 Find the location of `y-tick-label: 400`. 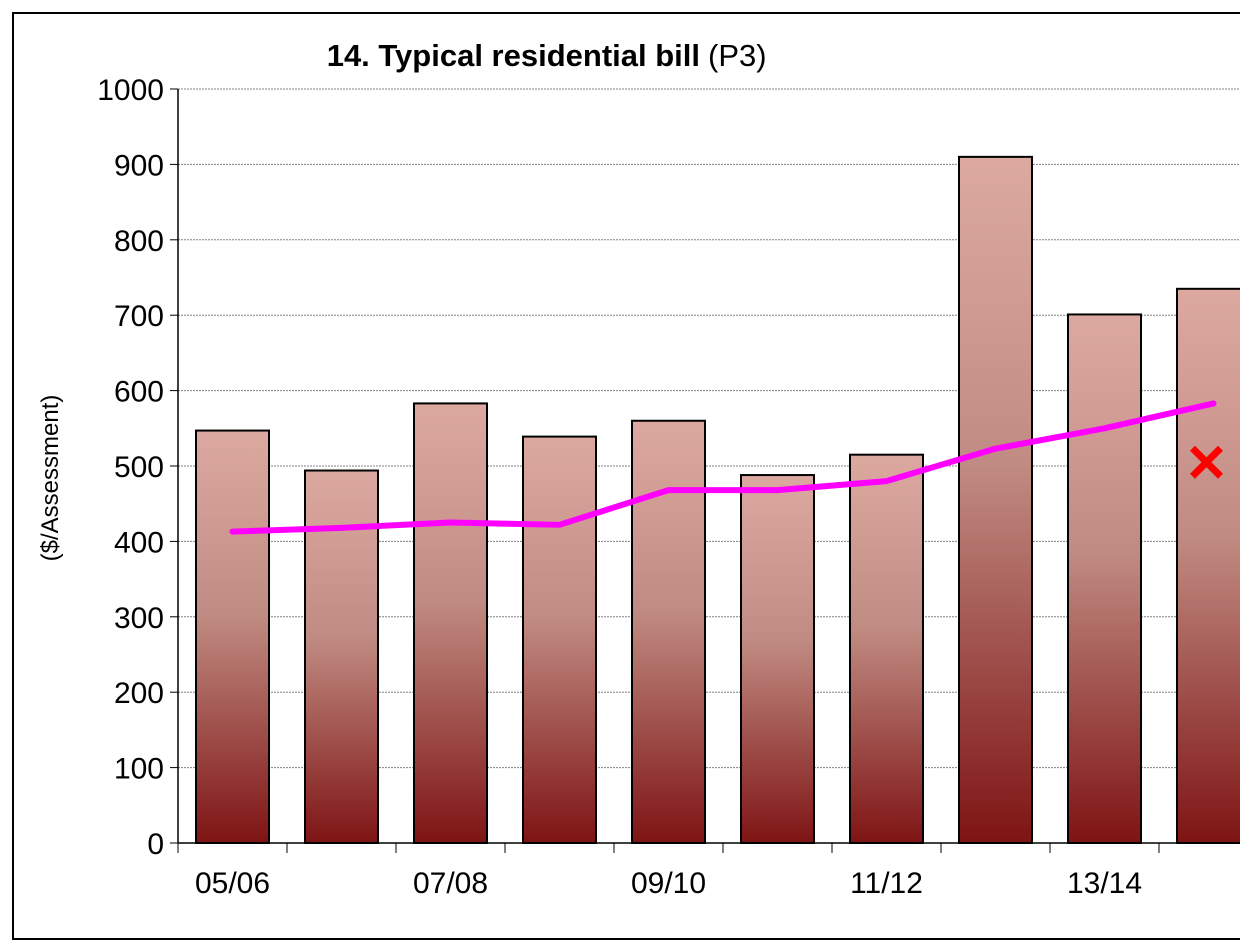

y-tick-label: 400 is located at coordinates (139, 542).